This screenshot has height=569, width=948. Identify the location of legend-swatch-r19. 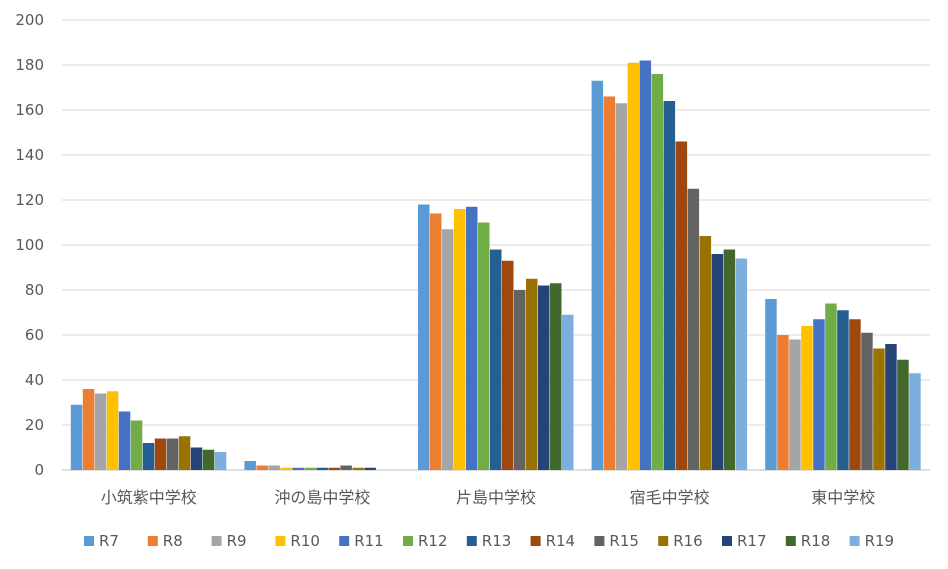
(854, 541).